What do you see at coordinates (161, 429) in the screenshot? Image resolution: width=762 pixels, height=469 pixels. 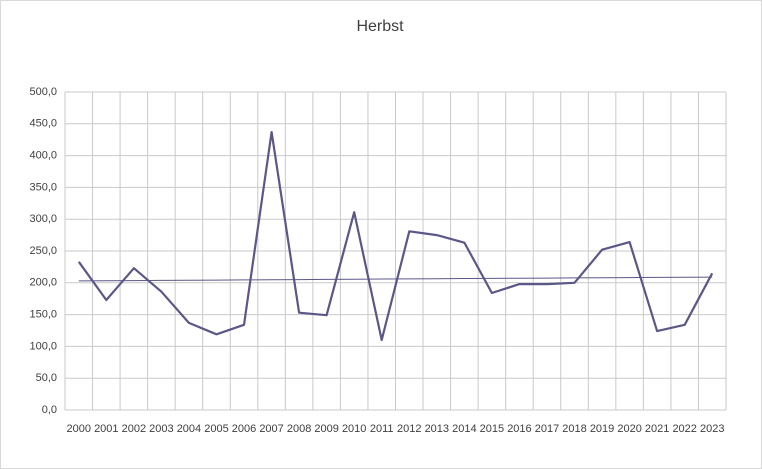 I see `x-tick-label: 2003` at bounding box center [161, 429].